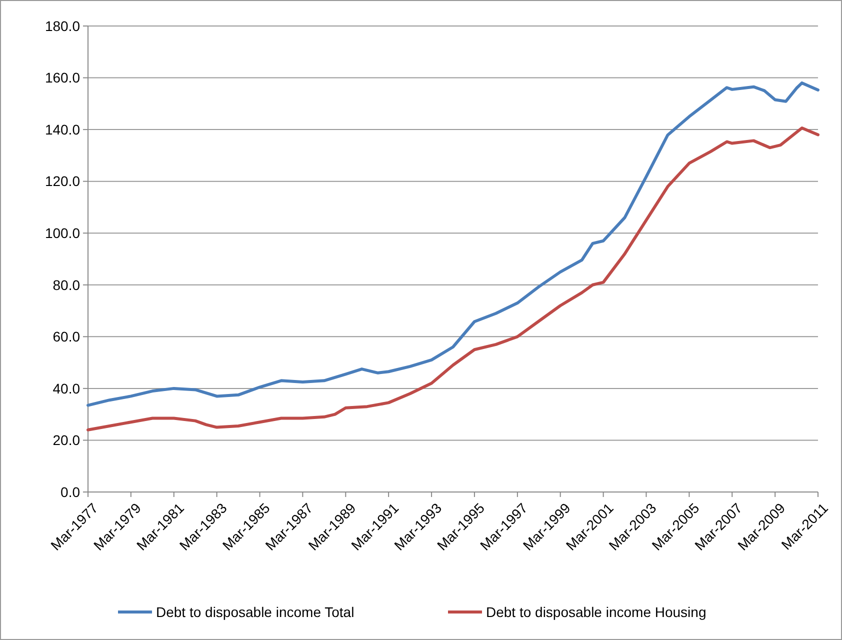 Image resolution: width=842 pixels, height=640 pixels. What do you see at coordinates (66, 388) in the screenshot?
I see `y-tick-label: 40.0` at bounding box center [66, 388].